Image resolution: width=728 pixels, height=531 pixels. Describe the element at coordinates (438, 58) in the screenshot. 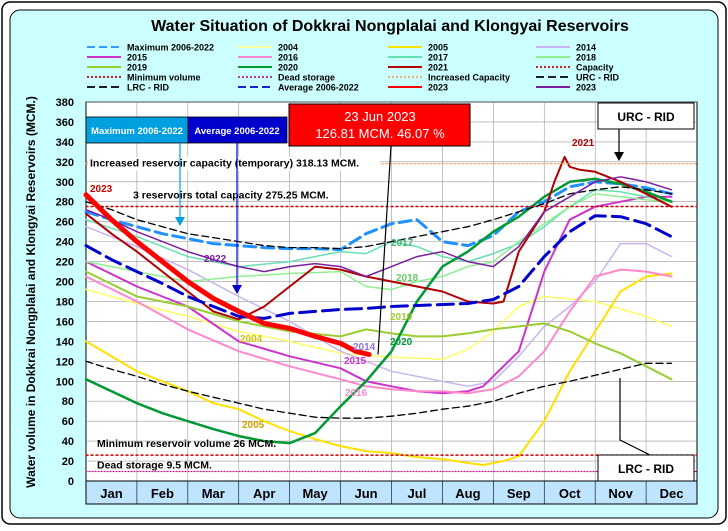

I see `legend-label: 2017` at that location.